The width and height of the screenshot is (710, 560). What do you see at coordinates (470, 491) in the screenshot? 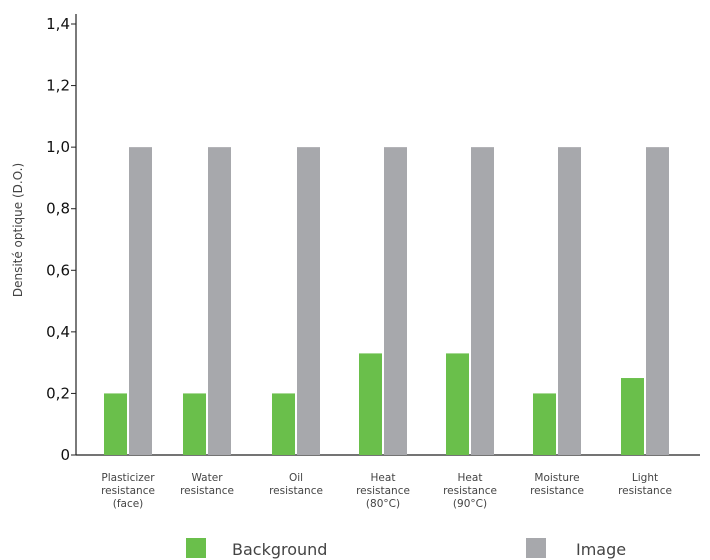
I see `category-label: Heat resistance (90°C)` at bounding box center [470, 491].